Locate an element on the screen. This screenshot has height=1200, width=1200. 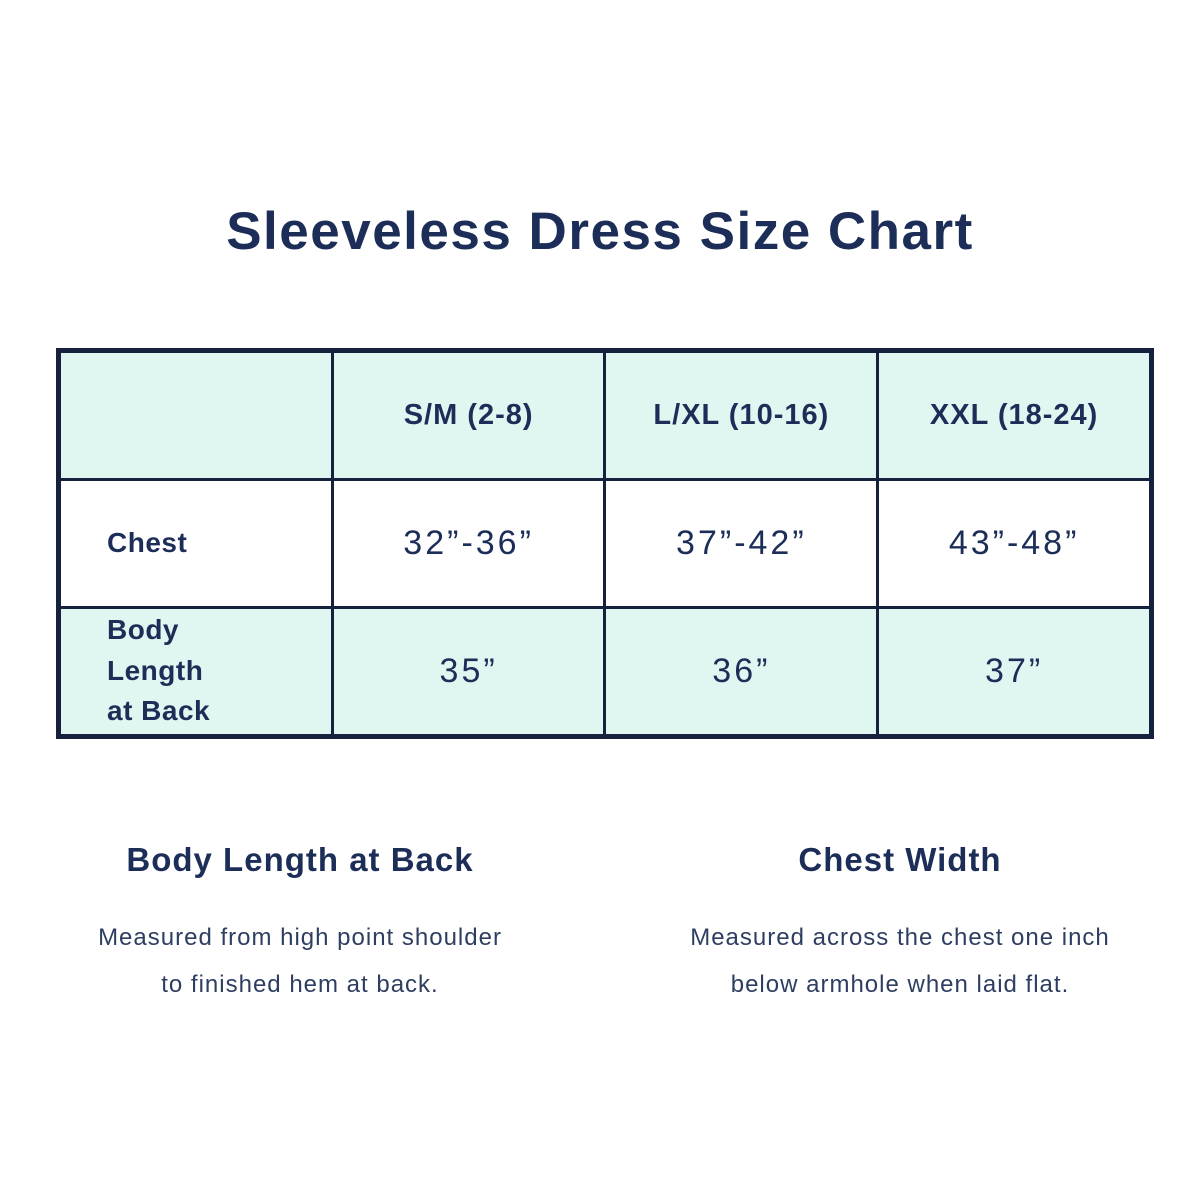
header-cell-empty is located at coordinates (195, 414).